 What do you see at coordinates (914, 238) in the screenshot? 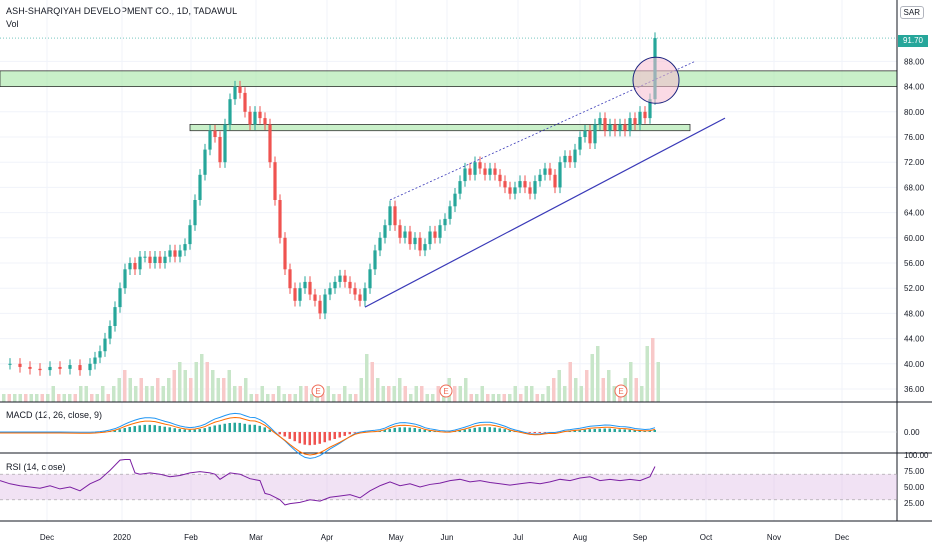
I see `price-tick-label: 60.00` at bounding box center [914, 238].